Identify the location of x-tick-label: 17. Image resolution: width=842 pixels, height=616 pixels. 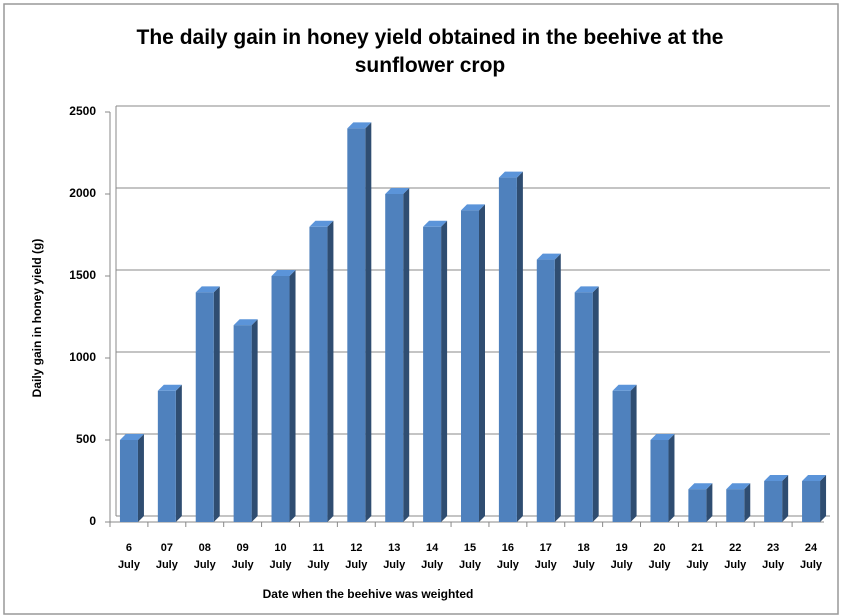
(546, 548).